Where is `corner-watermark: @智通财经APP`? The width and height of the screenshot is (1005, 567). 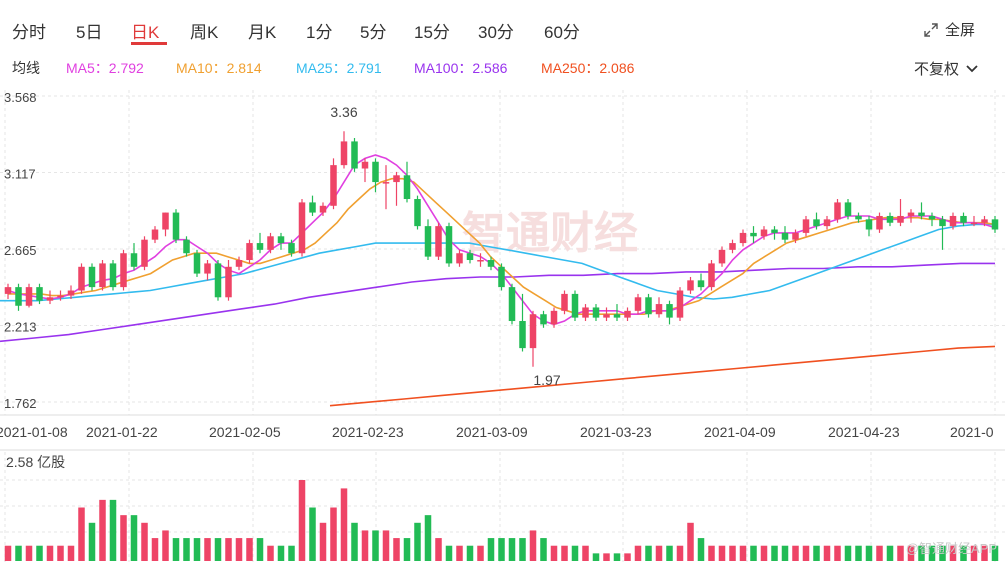
corner-watermark: @智通财经APP is located at coordinates (951, 548).